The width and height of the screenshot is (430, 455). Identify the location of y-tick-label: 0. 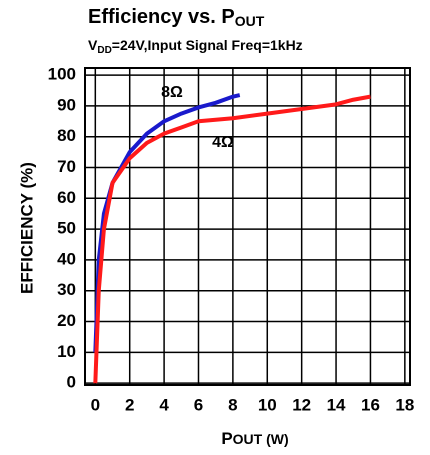
(71, 382).